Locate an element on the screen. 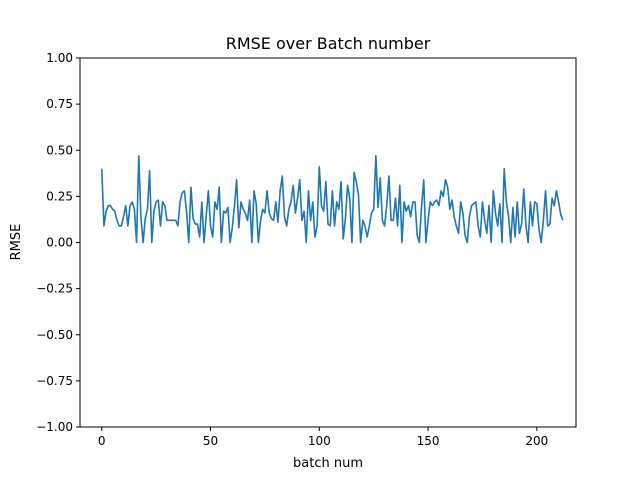 The width and height of the screenshot is (640, 480). y-tick-label: 0.00 is located at coordinates (59, 243).